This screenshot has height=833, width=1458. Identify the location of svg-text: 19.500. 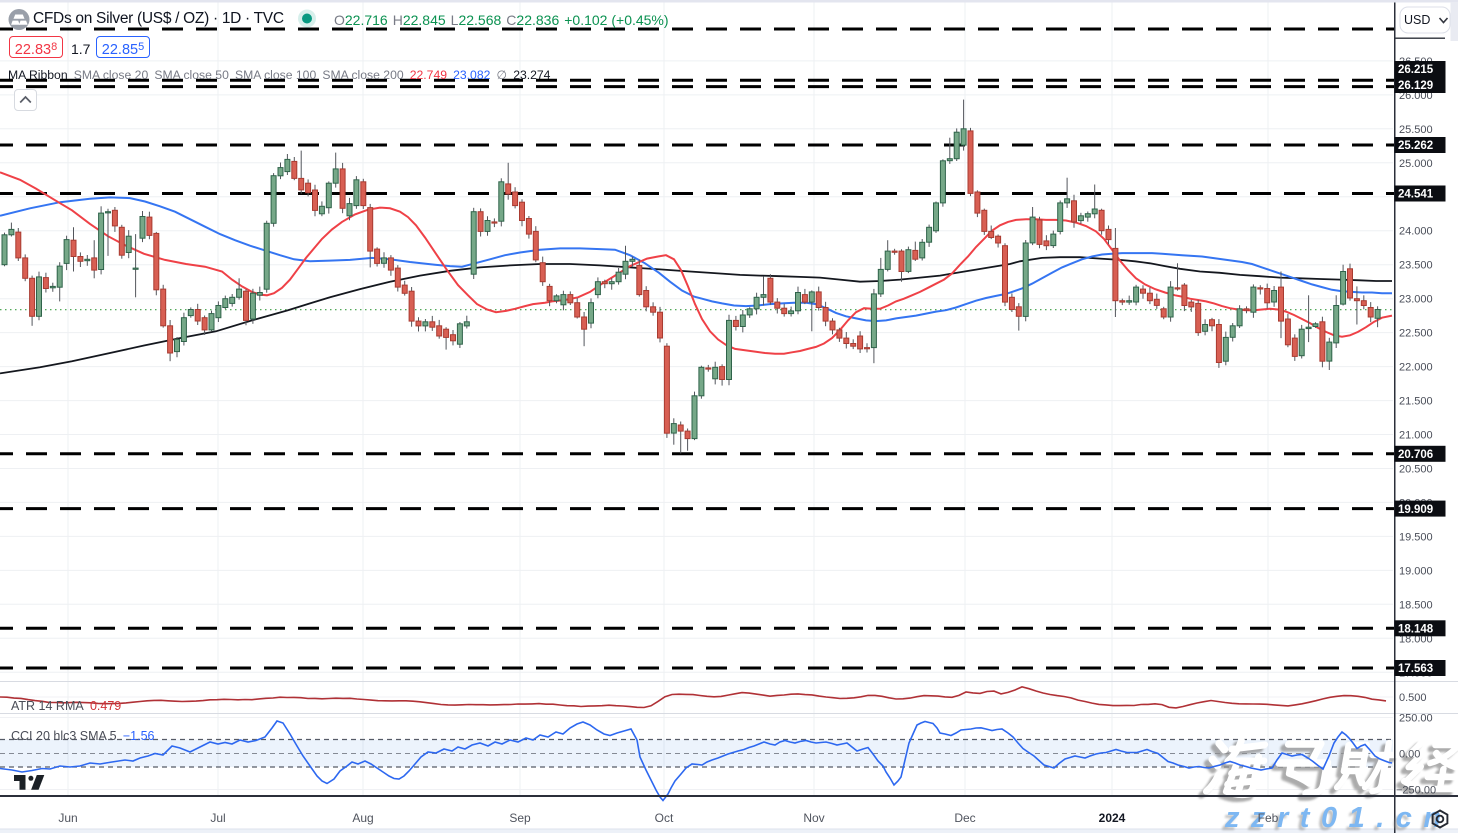
(1416, 537).